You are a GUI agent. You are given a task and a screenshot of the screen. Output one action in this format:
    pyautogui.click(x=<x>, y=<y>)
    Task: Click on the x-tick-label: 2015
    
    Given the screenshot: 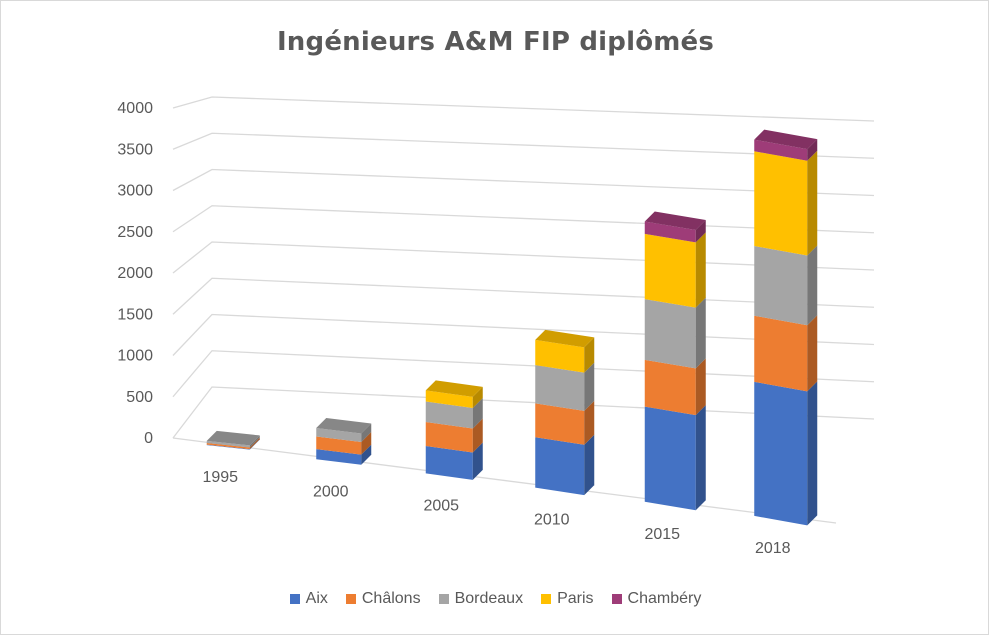 What is the action you would take?
    pyautogui.click(x=662, y=534)
    